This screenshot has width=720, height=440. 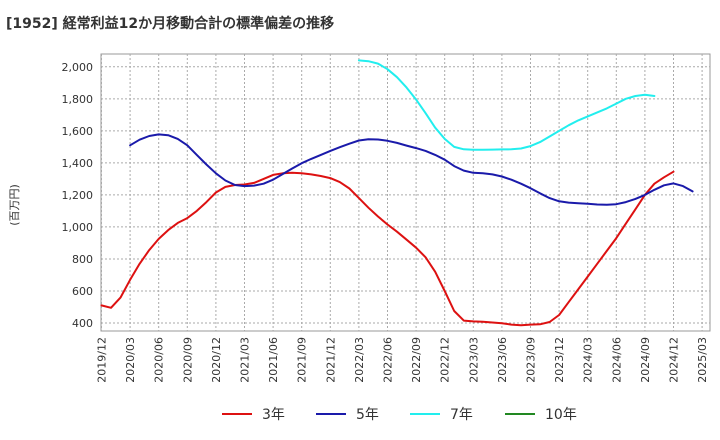 What do you see at coordinates (531, 360) in the screenshot?
I see `x-tick-label: 2023/09` at bounding box center [531, 360].